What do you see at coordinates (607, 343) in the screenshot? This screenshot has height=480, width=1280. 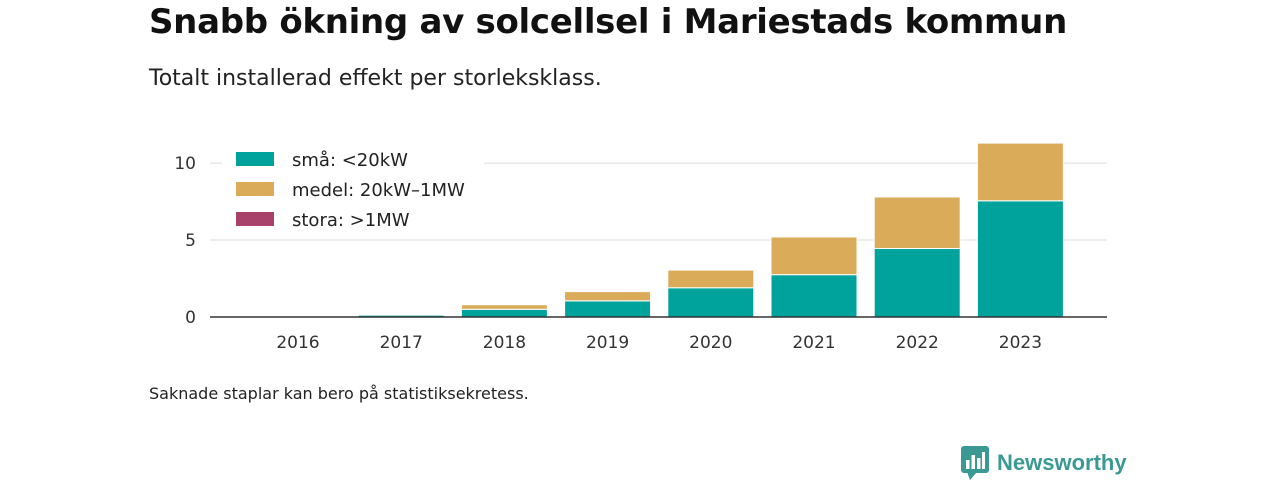 I see `x-tick-label: 2019` at bounding box center [607, 343].